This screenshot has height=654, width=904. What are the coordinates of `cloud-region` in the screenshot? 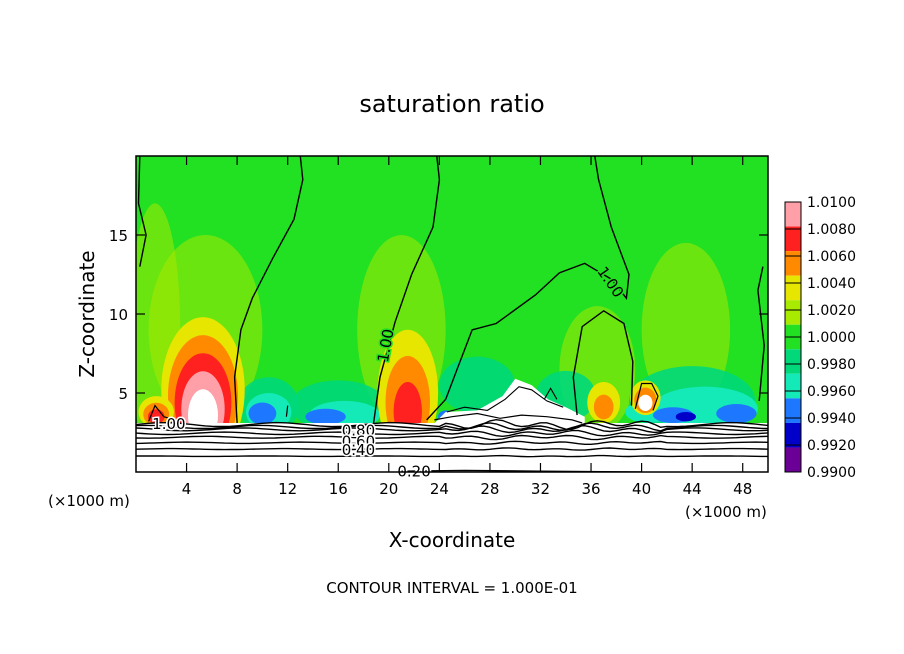 It's located at (509, 401).